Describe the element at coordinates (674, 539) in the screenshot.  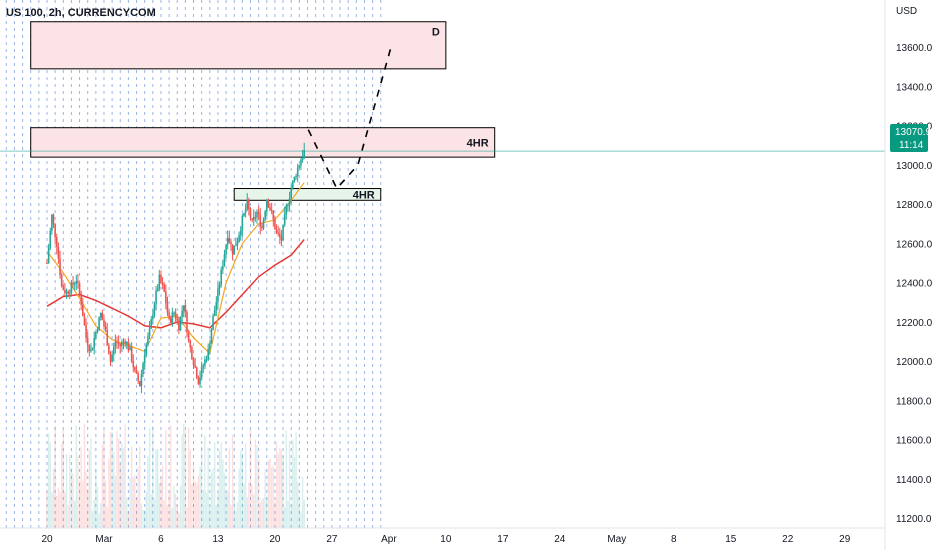
I see `x-tick-label: 8` at that location.